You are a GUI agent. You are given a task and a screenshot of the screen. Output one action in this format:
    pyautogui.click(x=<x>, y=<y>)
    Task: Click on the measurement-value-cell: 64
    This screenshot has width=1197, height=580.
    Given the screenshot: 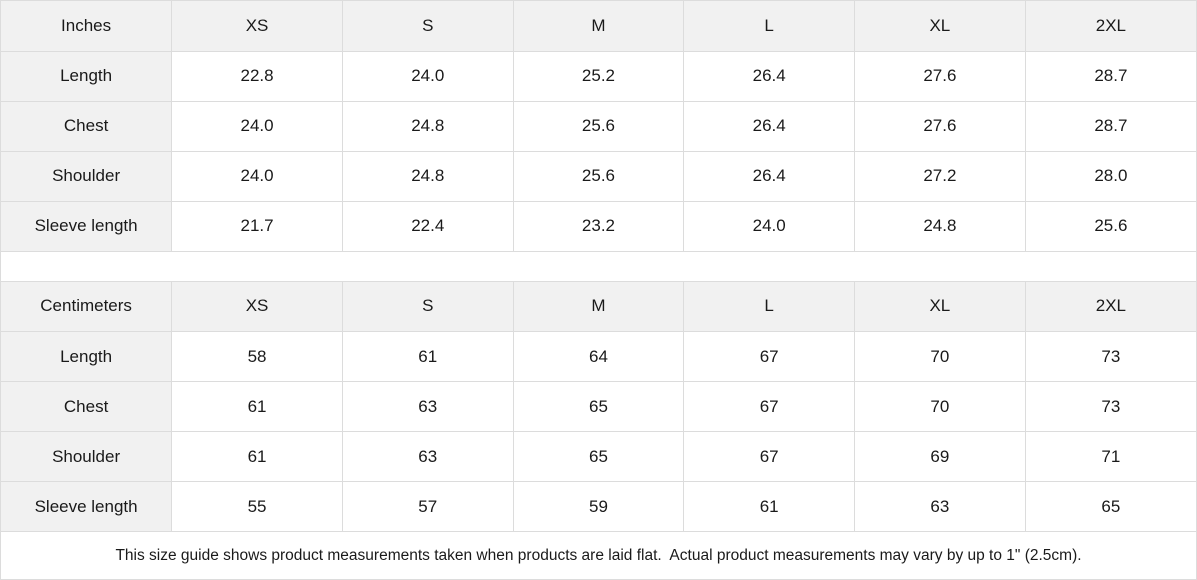 What is the action you would take?
    pyautogui.click(x=599, y=356)
    